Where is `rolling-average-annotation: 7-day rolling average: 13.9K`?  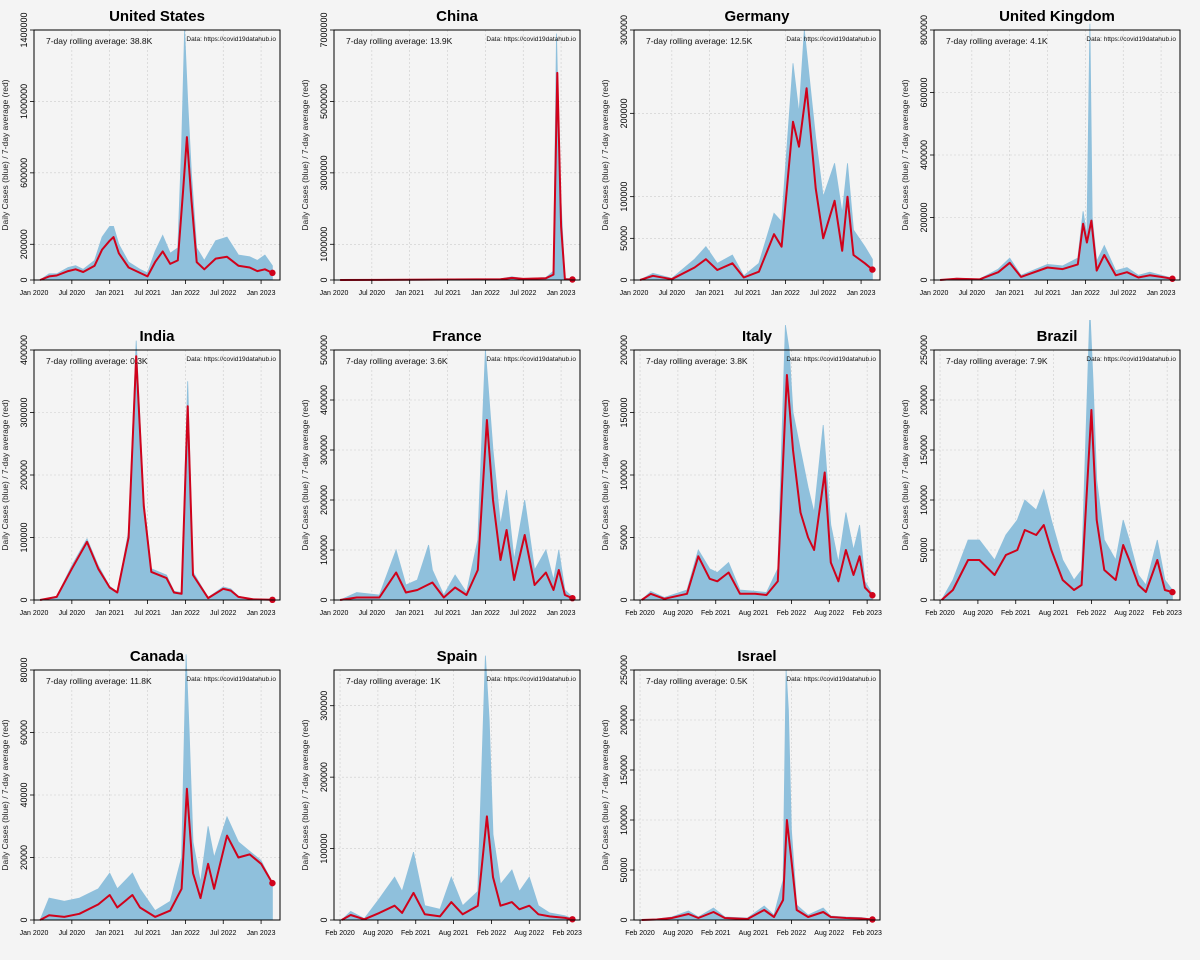 rolling-average-annotation: 7-day rolling average: 13.9K is located at coordinates (399, 41).